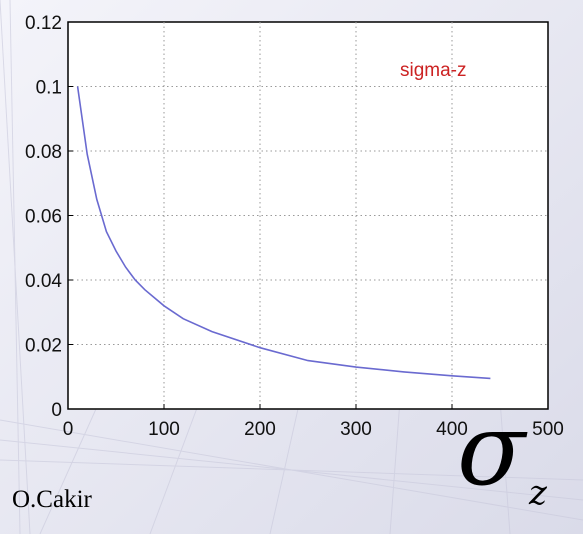 The height and width of the screenshot is (534, 583). Describe the element at coordinates (49, 88) in the screenshot. I see `y-tick-label: 0.1` at that location.